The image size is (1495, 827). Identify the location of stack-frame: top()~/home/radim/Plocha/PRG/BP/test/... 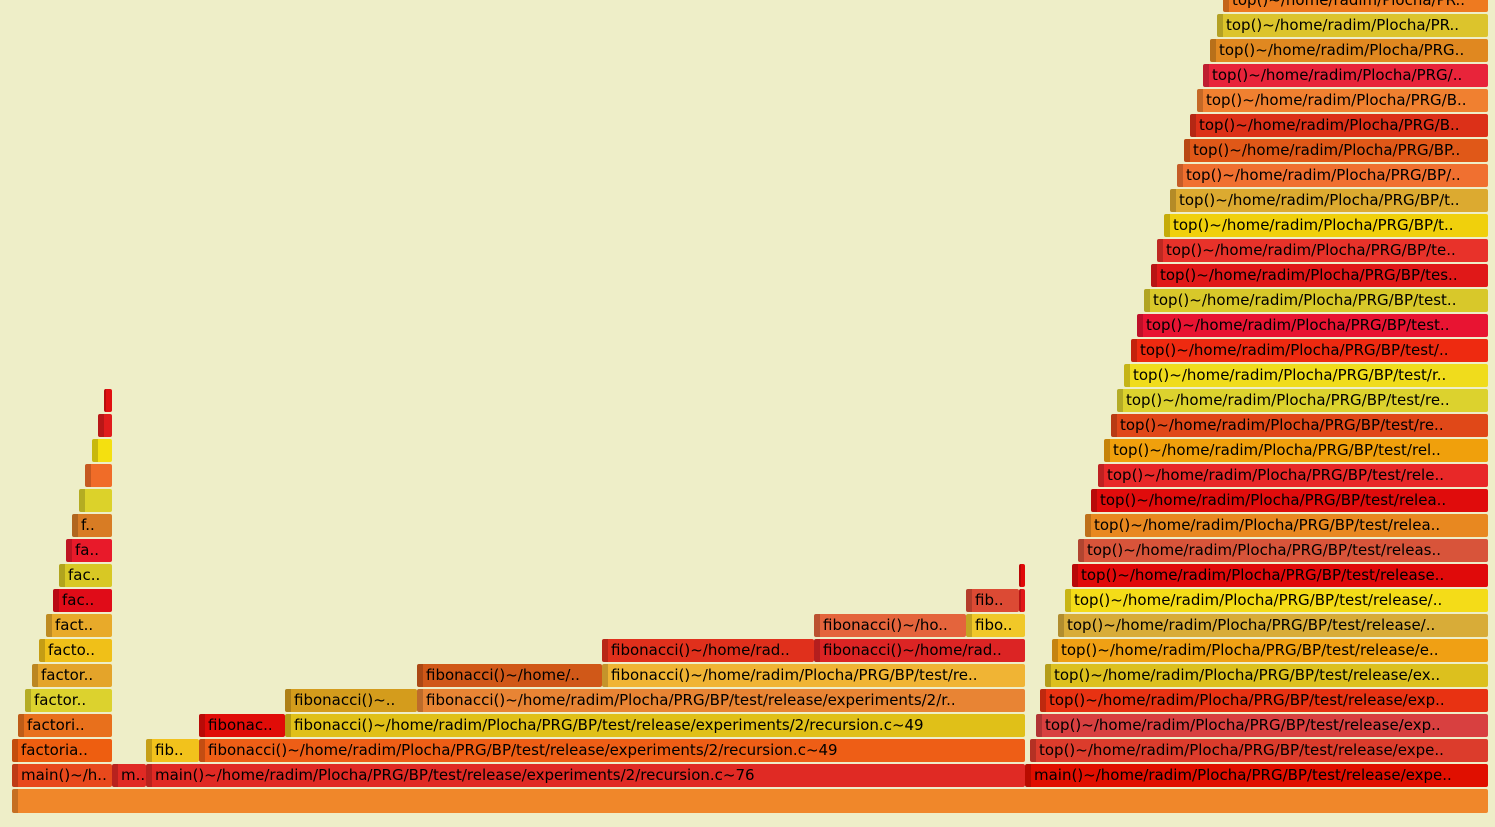
(1309, 350).